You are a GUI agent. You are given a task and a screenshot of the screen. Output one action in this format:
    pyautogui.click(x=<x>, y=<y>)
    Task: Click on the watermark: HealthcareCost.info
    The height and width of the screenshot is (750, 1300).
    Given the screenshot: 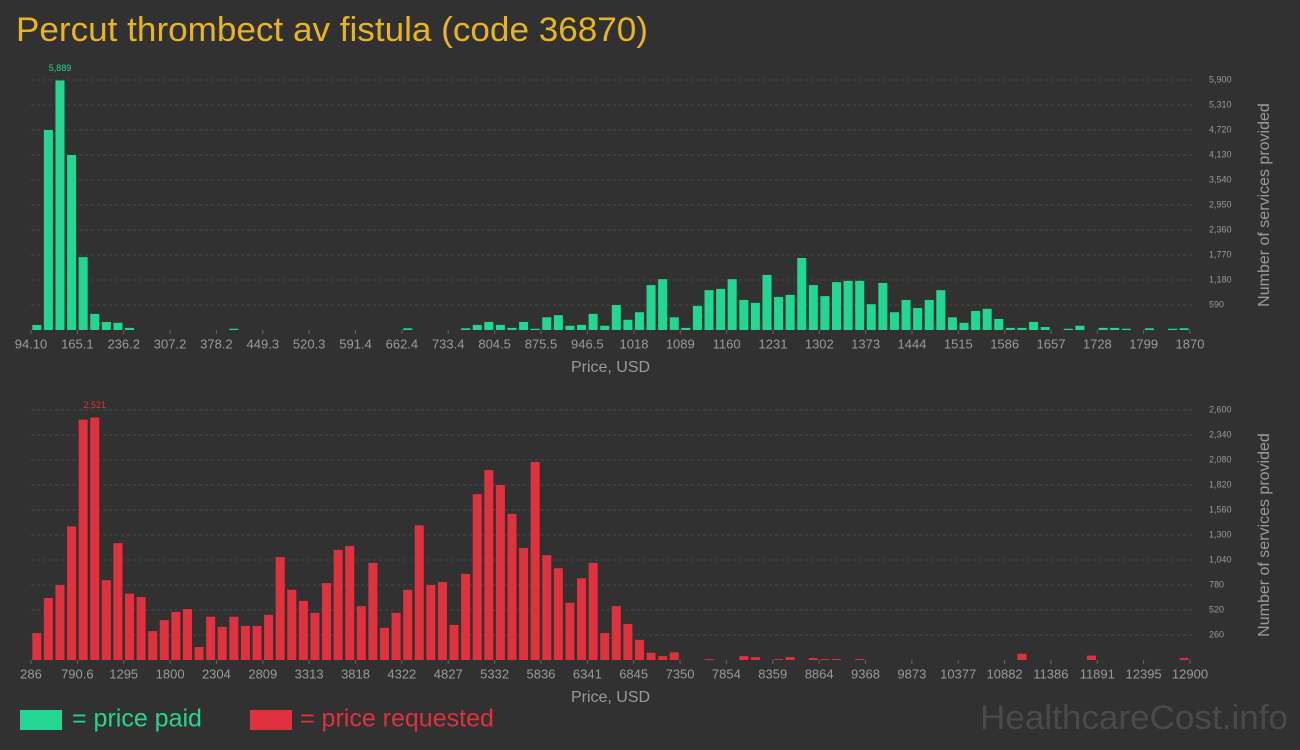 What is the action you would take?
    pyautogui.click(x=1134, y=718)
    